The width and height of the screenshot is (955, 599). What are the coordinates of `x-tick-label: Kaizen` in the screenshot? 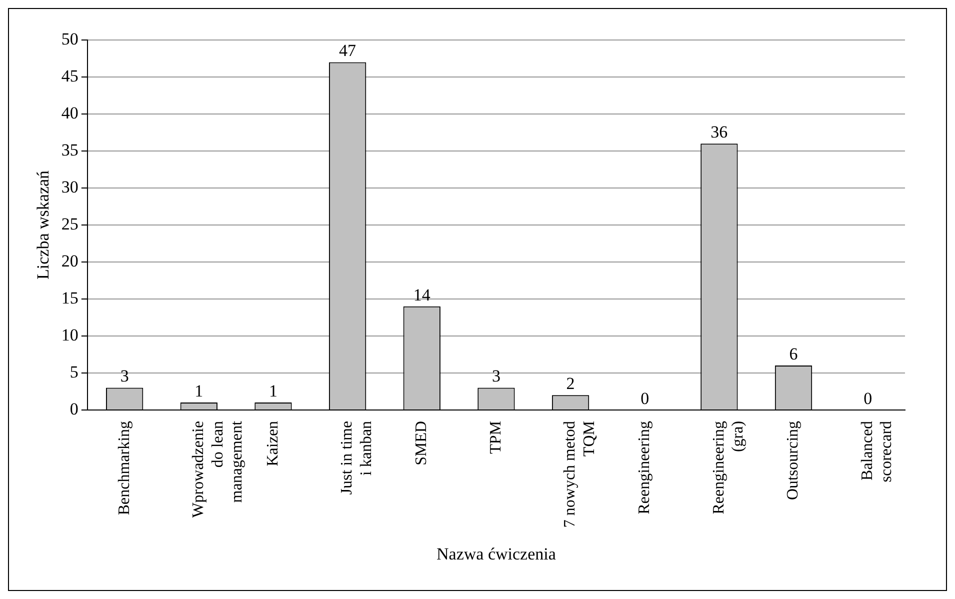 It's located at (273, 443).